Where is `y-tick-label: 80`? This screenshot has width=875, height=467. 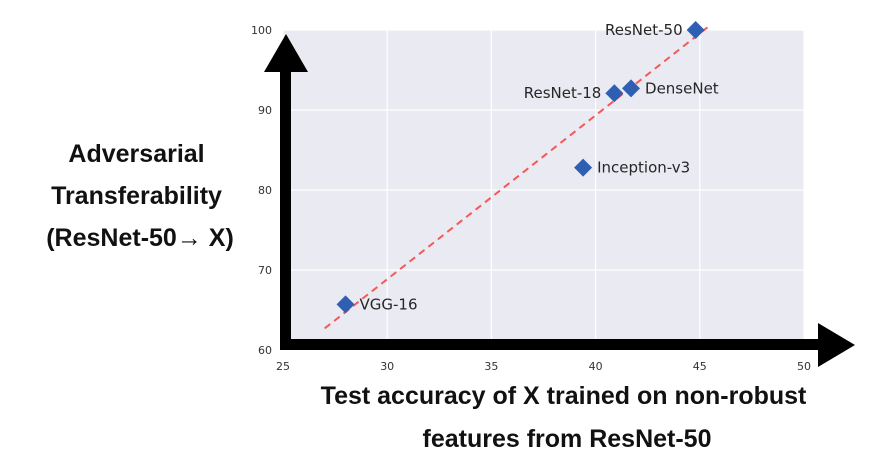
y-tick-label: 80 is located at coordinates (265, 190).